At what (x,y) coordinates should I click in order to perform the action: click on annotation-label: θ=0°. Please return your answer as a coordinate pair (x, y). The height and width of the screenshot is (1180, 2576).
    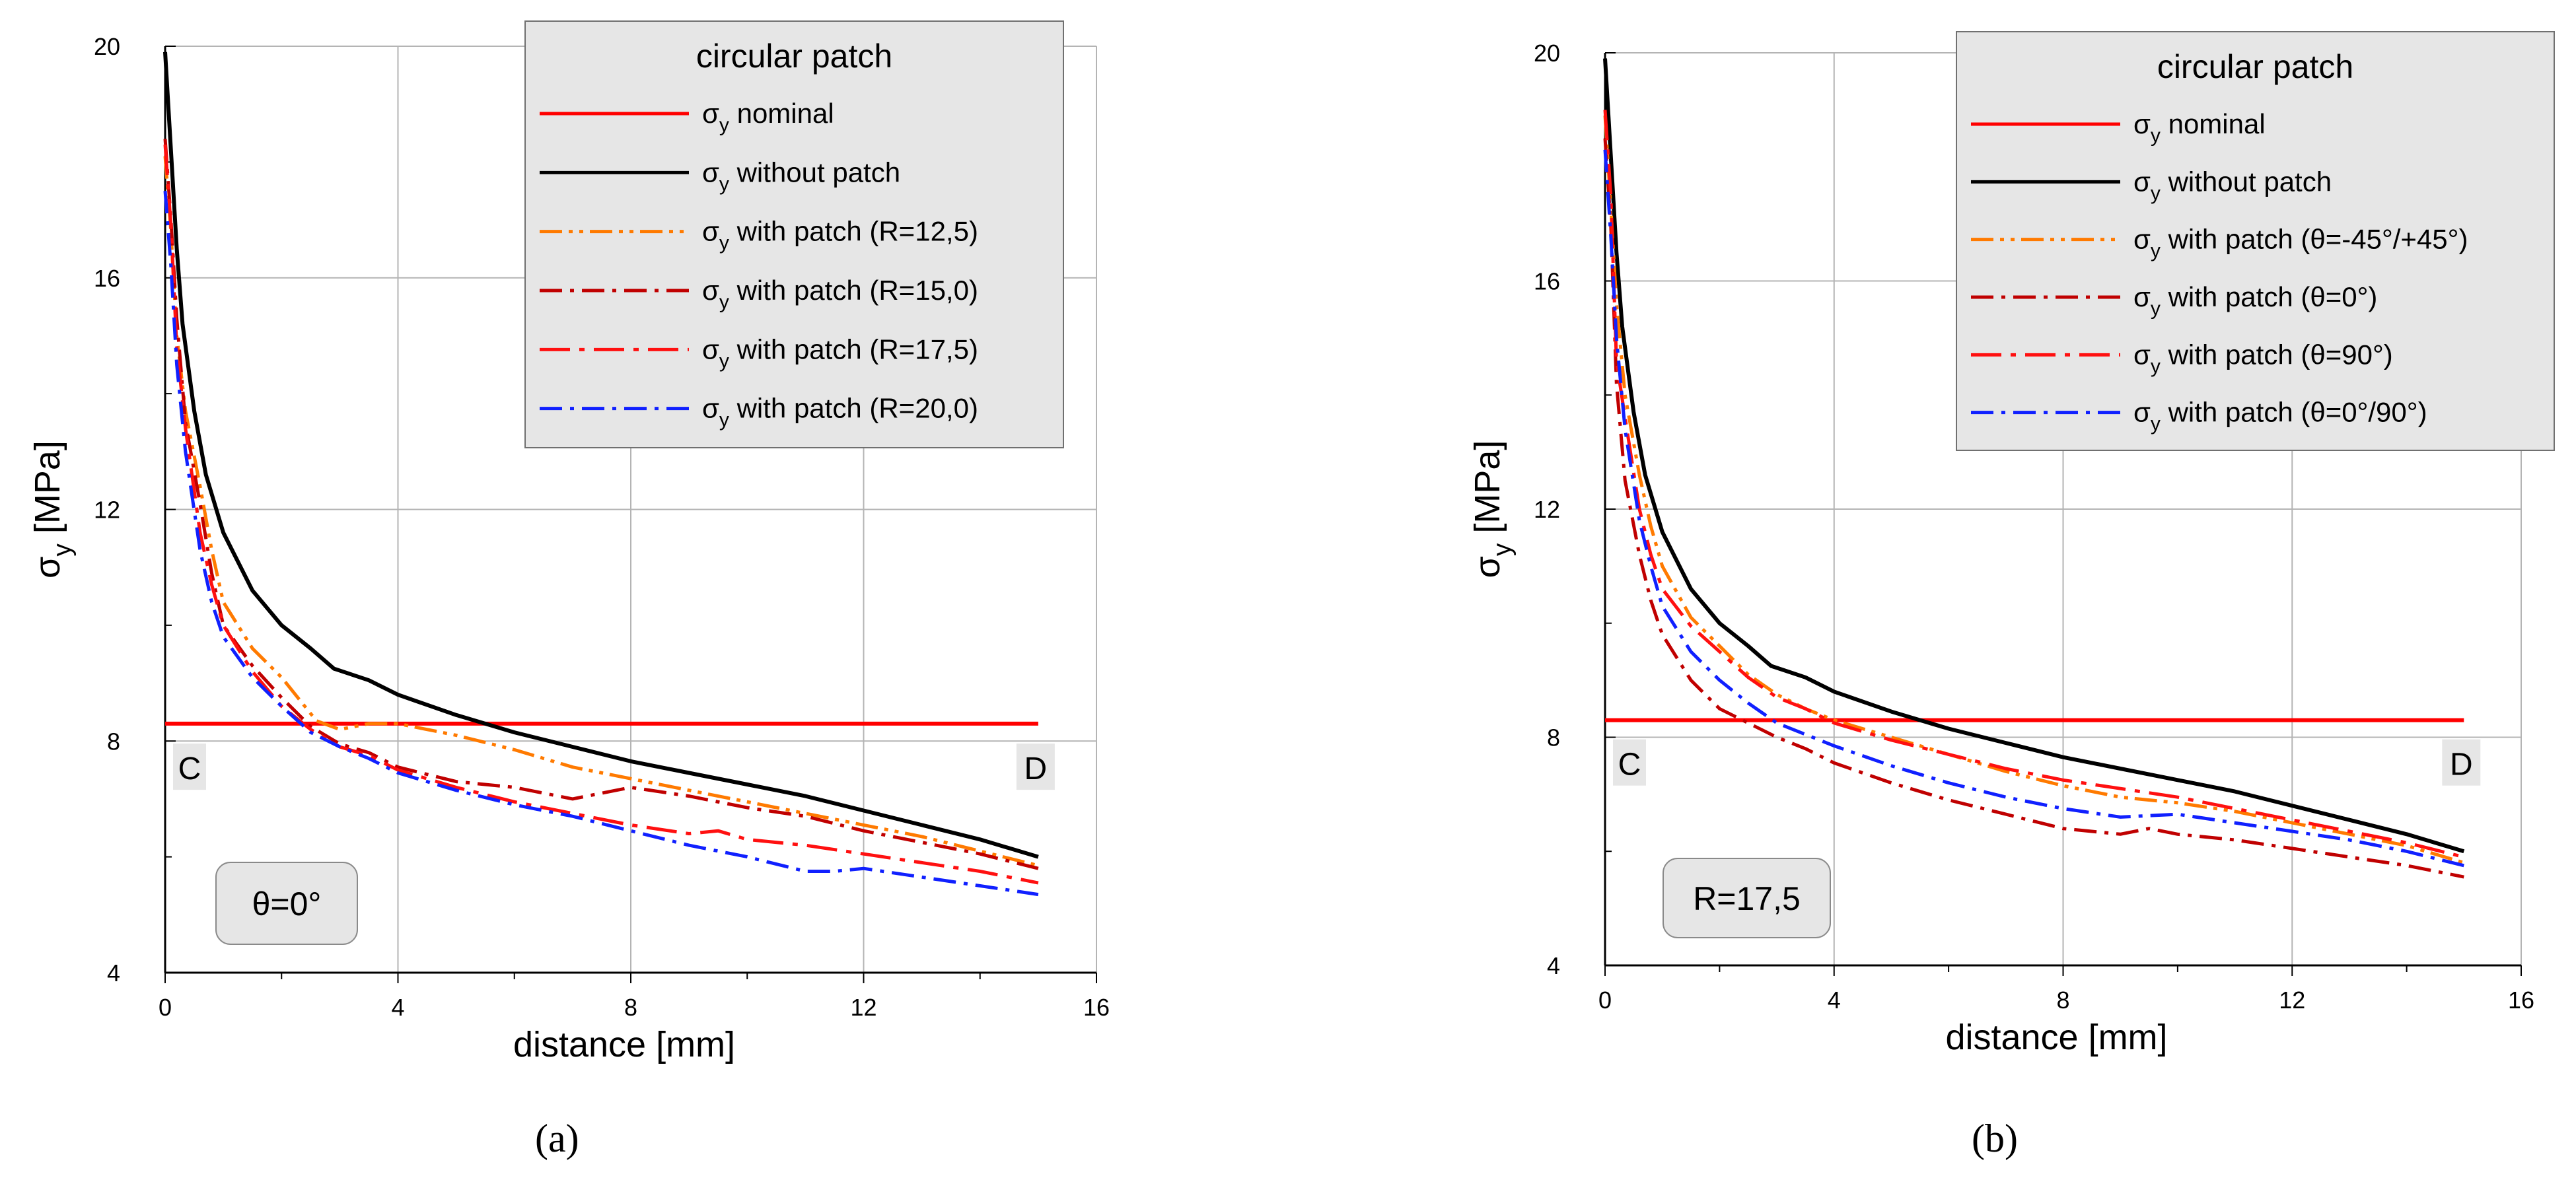
    Looking at the image, I should click on (287, 904).